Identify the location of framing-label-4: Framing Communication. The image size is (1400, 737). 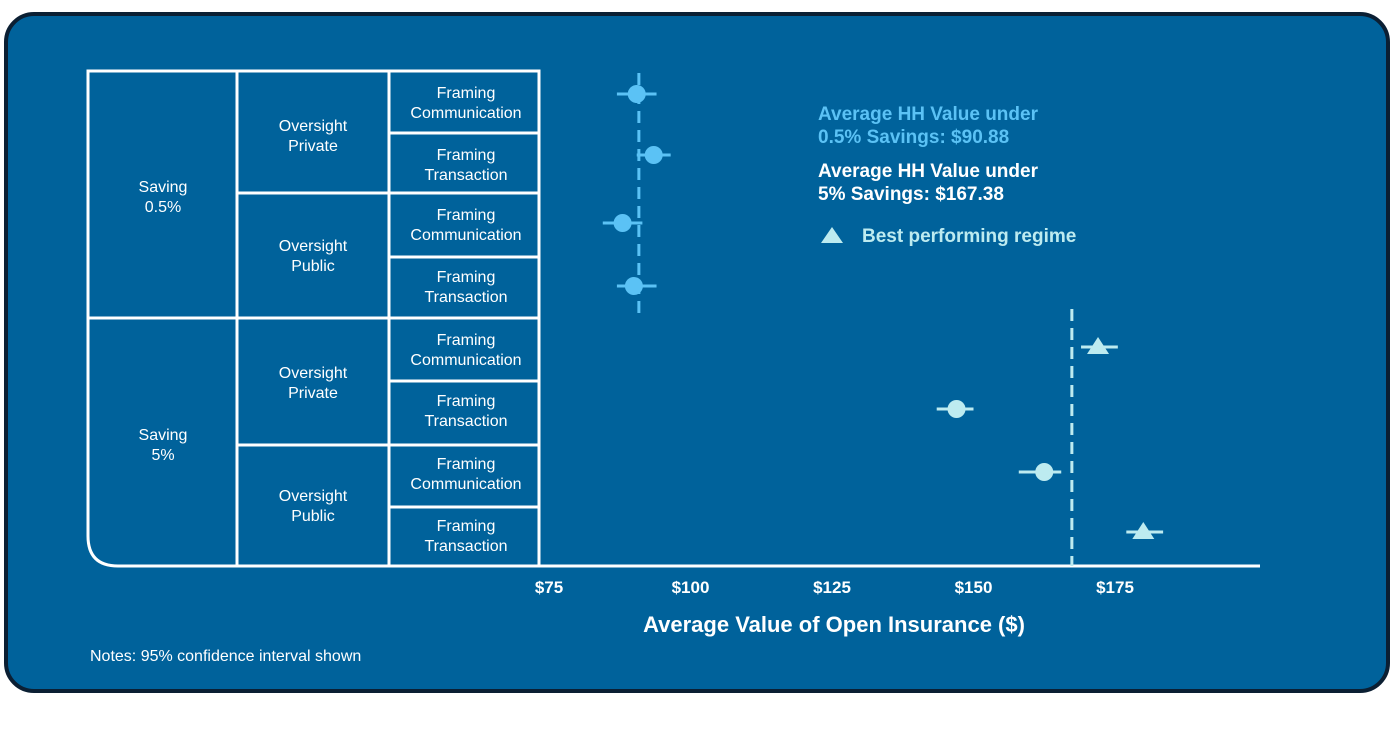
(465, 350).